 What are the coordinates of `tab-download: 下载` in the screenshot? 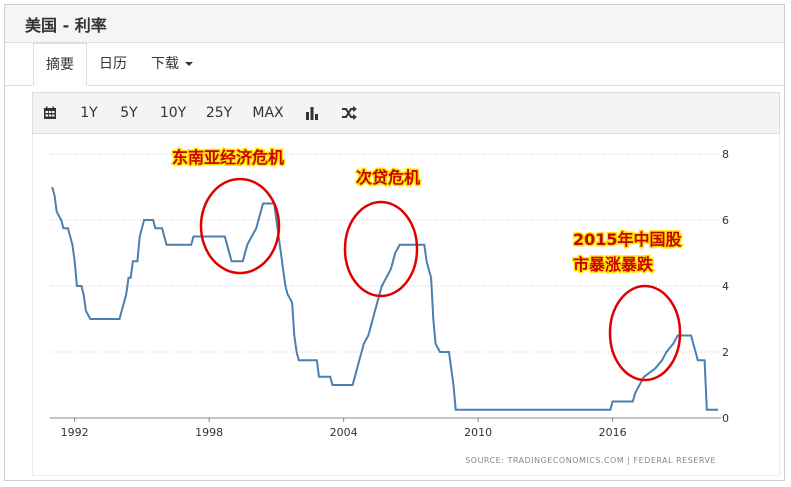 It's located at (172, 64).